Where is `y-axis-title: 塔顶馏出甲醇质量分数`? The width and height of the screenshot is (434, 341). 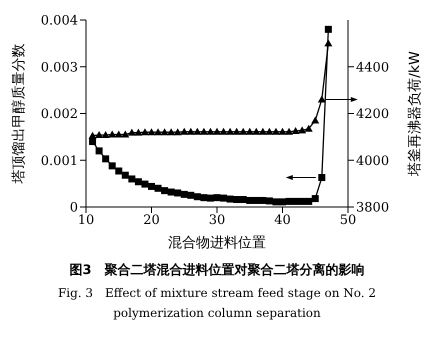
y-axis-title: 塔顶馏出甲醇质量分数 is located at coordinates (18, 114).